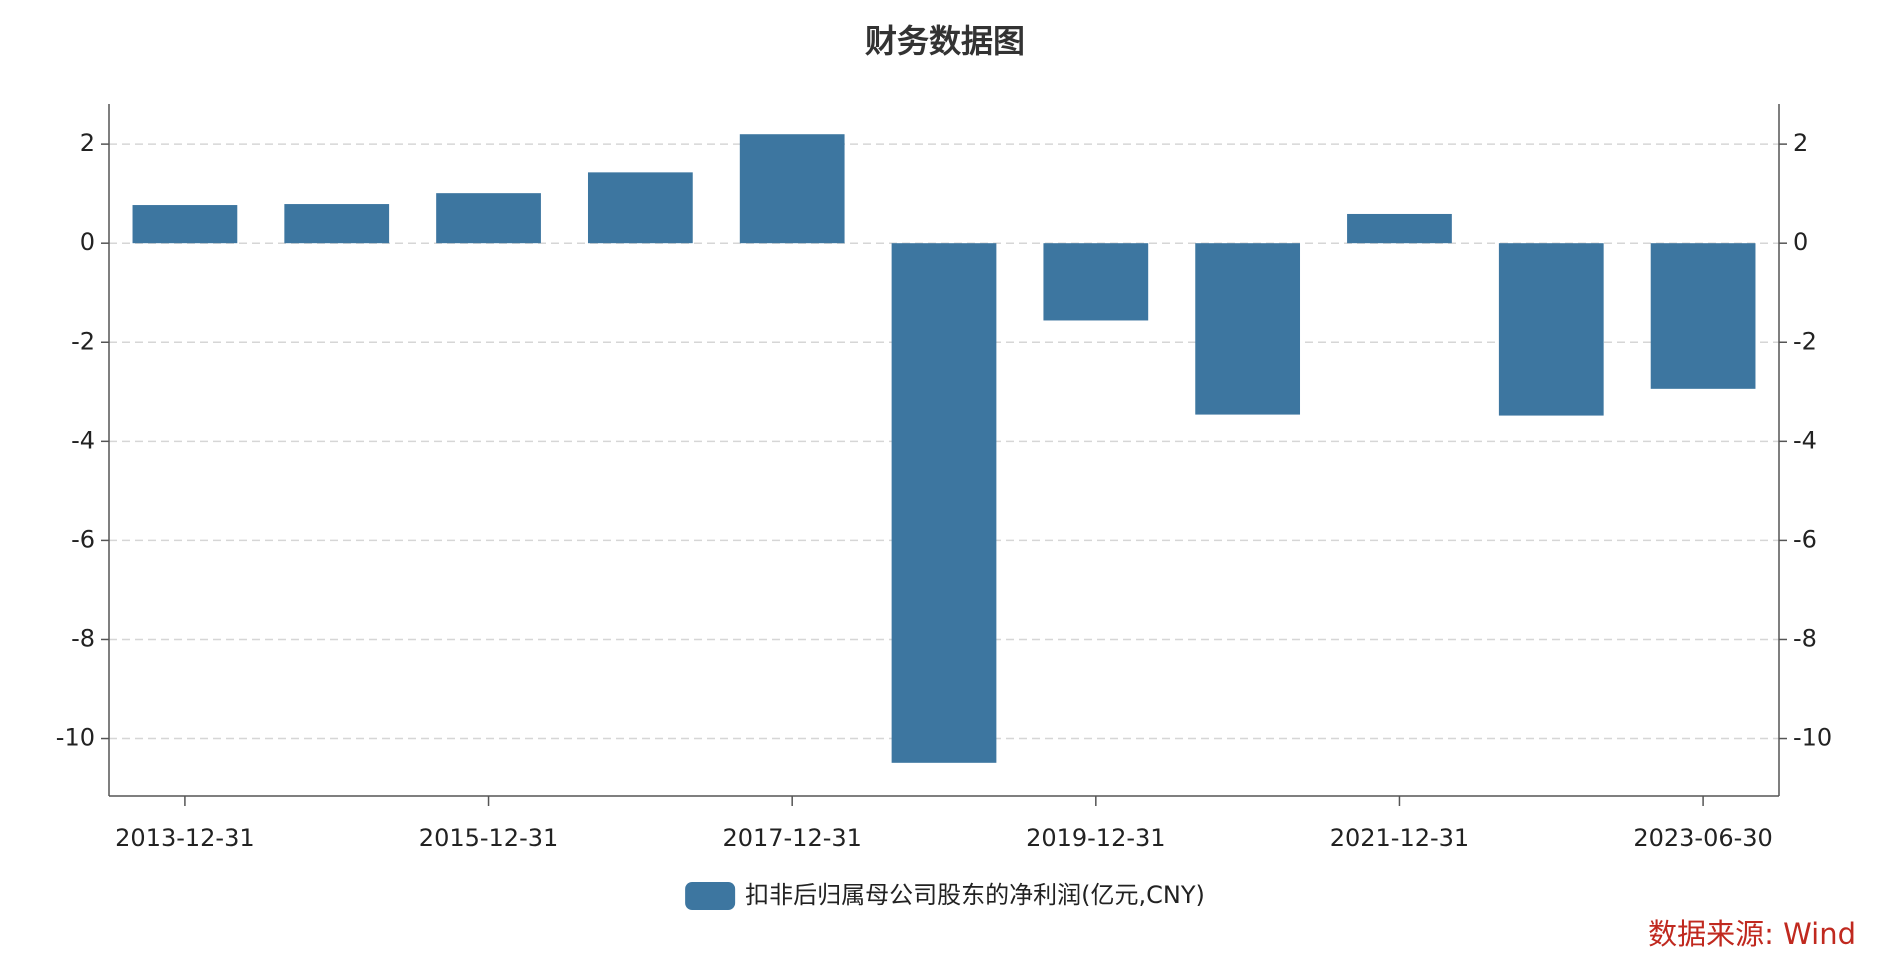 This screenshot has width=1890, height=964. Describe the element at coordinates (791, 838) in the screenshot. I see `x-tick-label: 2017-12-31` at that location.